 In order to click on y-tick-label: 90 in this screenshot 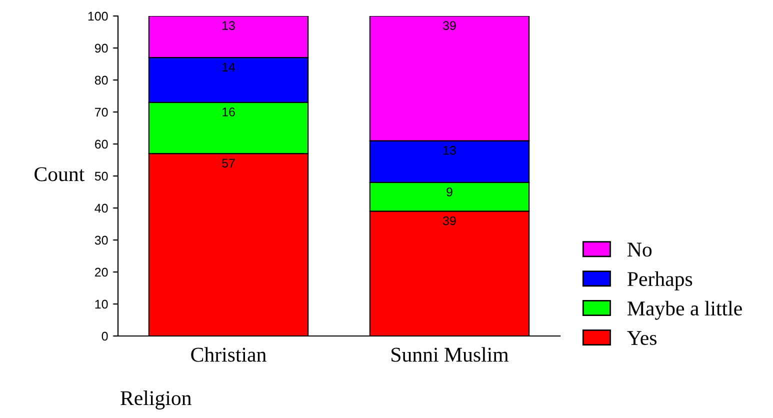, I will do `click(101, 48)`.